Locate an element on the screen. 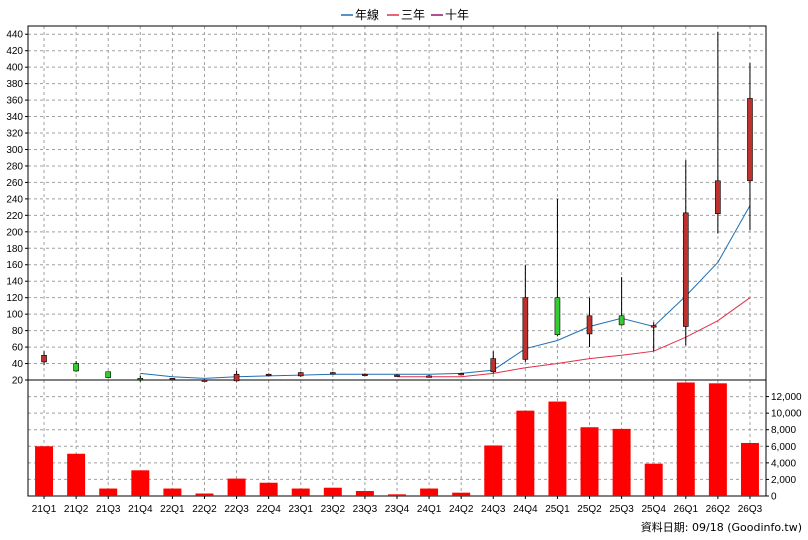 The height and width of the screenshot is (540, 808). price-tick-label: 400 is located at coordinates (14, 68).